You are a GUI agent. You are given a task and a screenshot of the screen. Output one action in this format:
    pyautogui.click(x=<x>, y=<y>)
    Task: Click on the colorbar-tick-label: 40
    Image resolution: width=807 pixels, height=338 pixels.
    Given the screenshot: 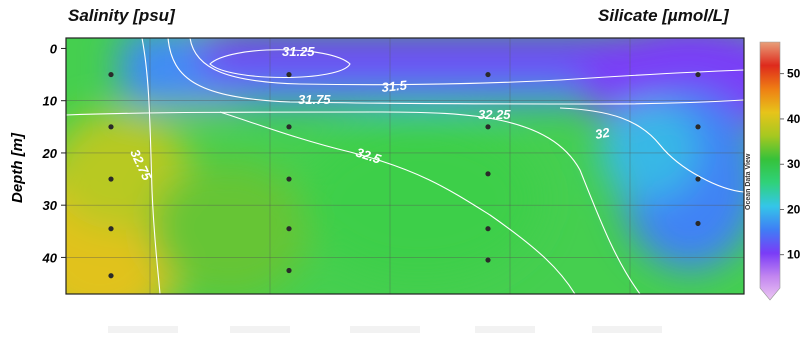 What is the action you would take?
    pyautogui.click(x=794, y=119)
    